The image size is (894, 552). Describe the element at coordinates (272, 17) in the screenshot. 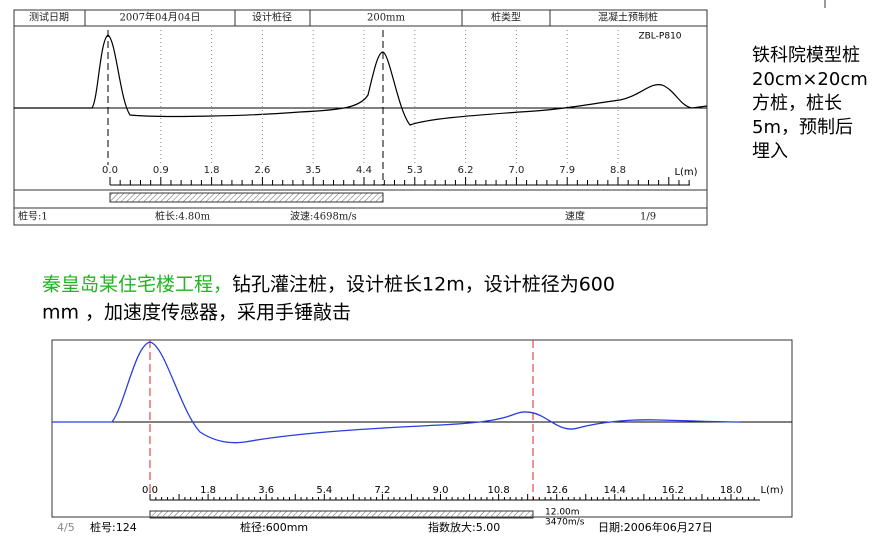

I see `header-cell: 设计桩径` at that location.